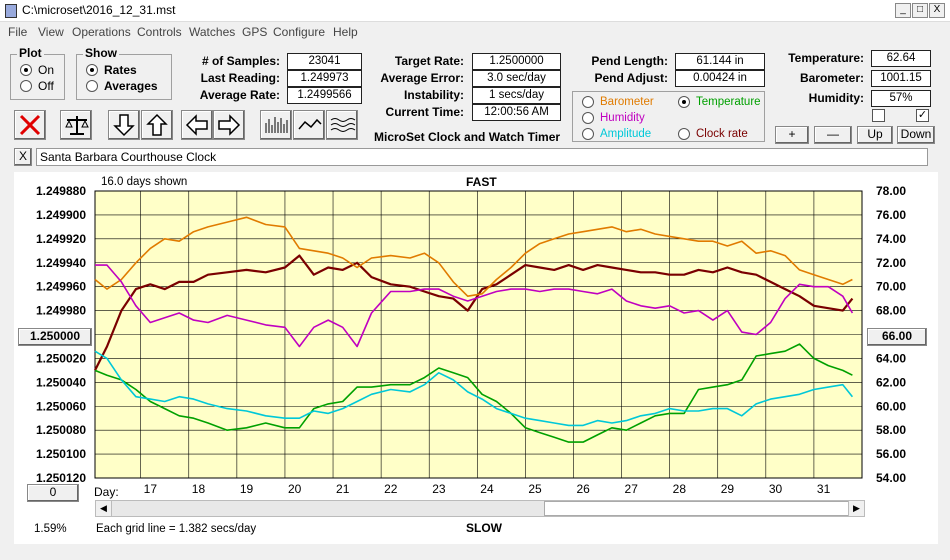 The image size is (950, 560). I want to click on show-group-title: Show, so click(101, 53).